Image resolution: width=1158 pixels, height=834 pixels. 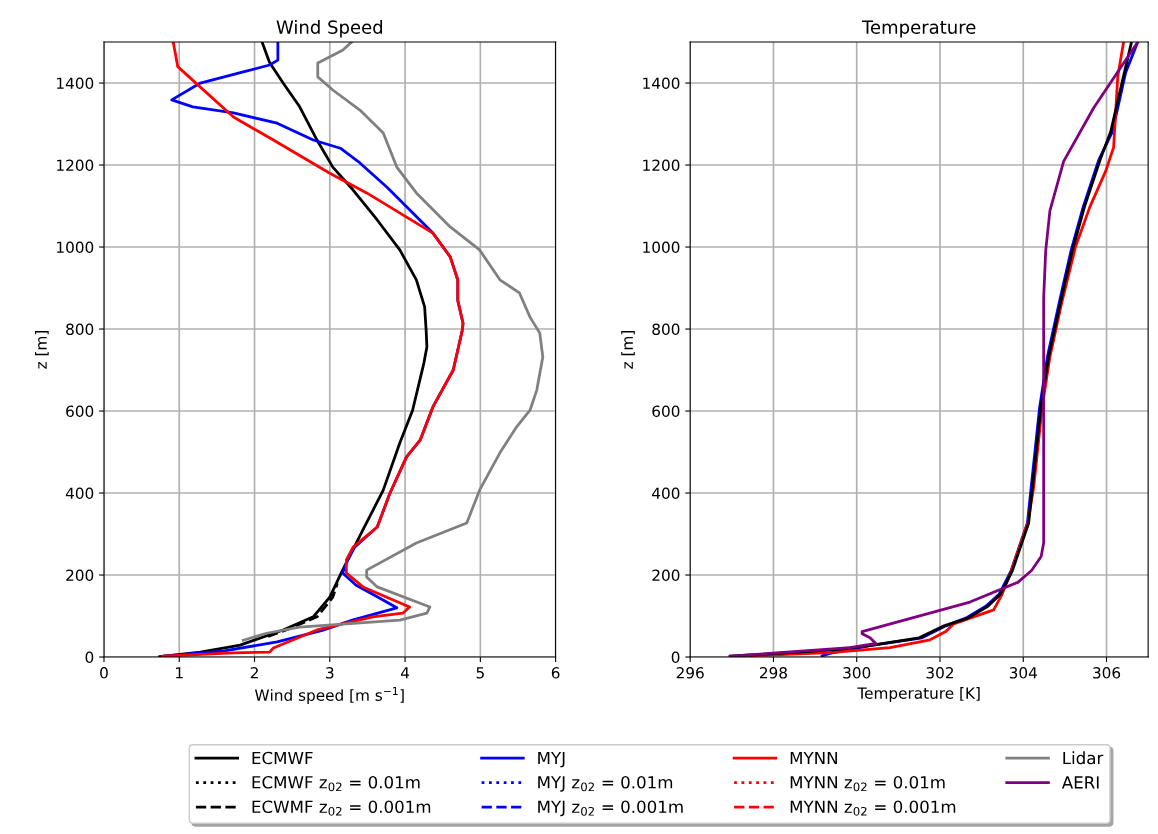 What do you see at coordinates (690, 673) in the screenshot?
I see `x-tick-label: 296` at bounding box center [690, 673].